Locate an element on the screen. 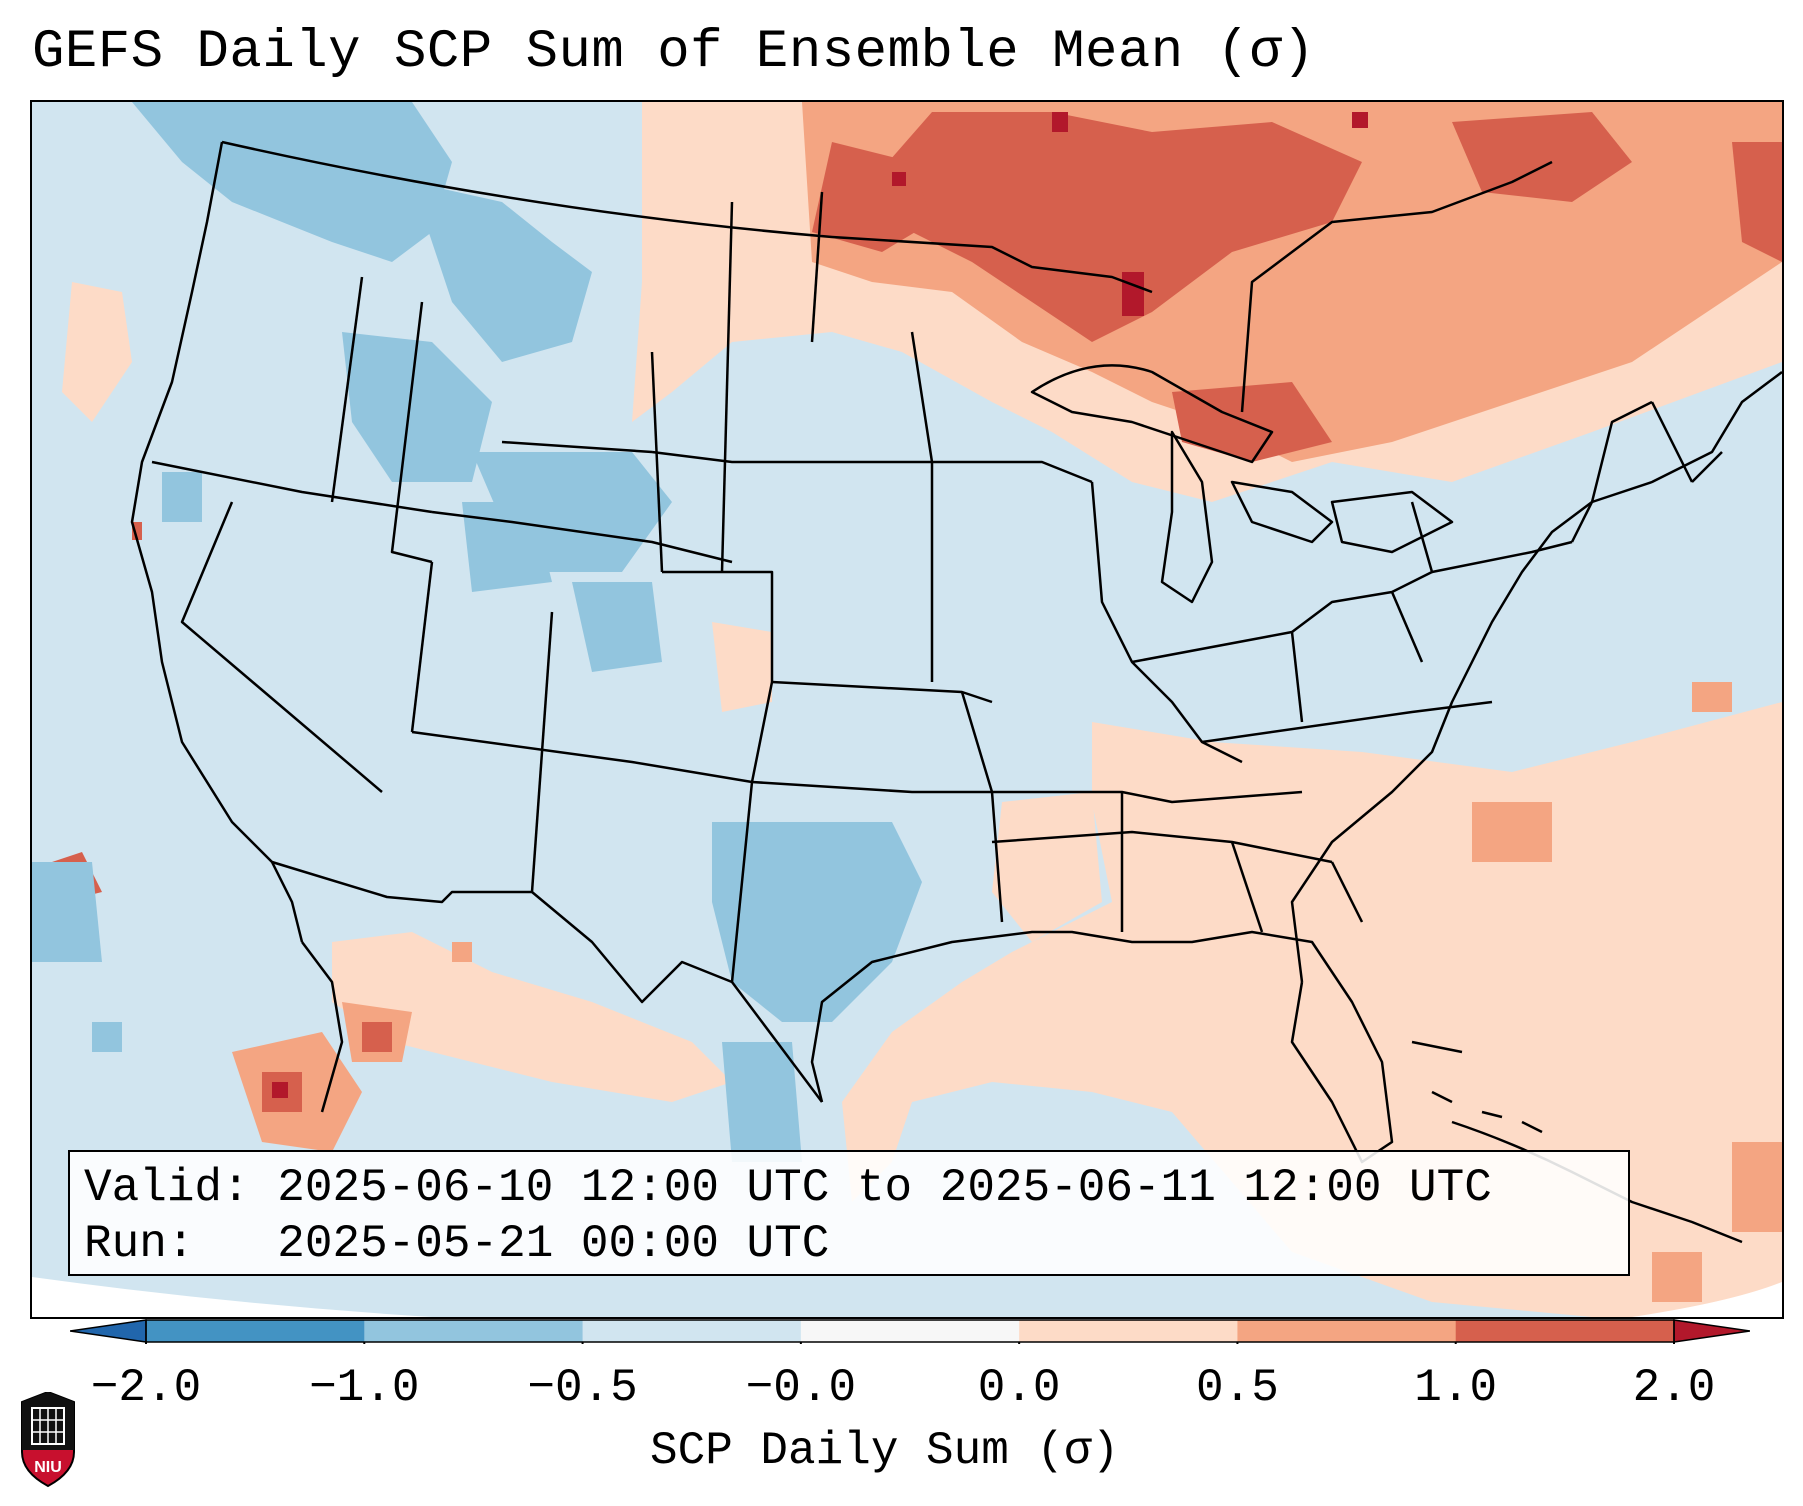 This screenshot has width=1803, height=1506. colorbar-tick-label: 1.0 is located at coordinates (1456, 1388).